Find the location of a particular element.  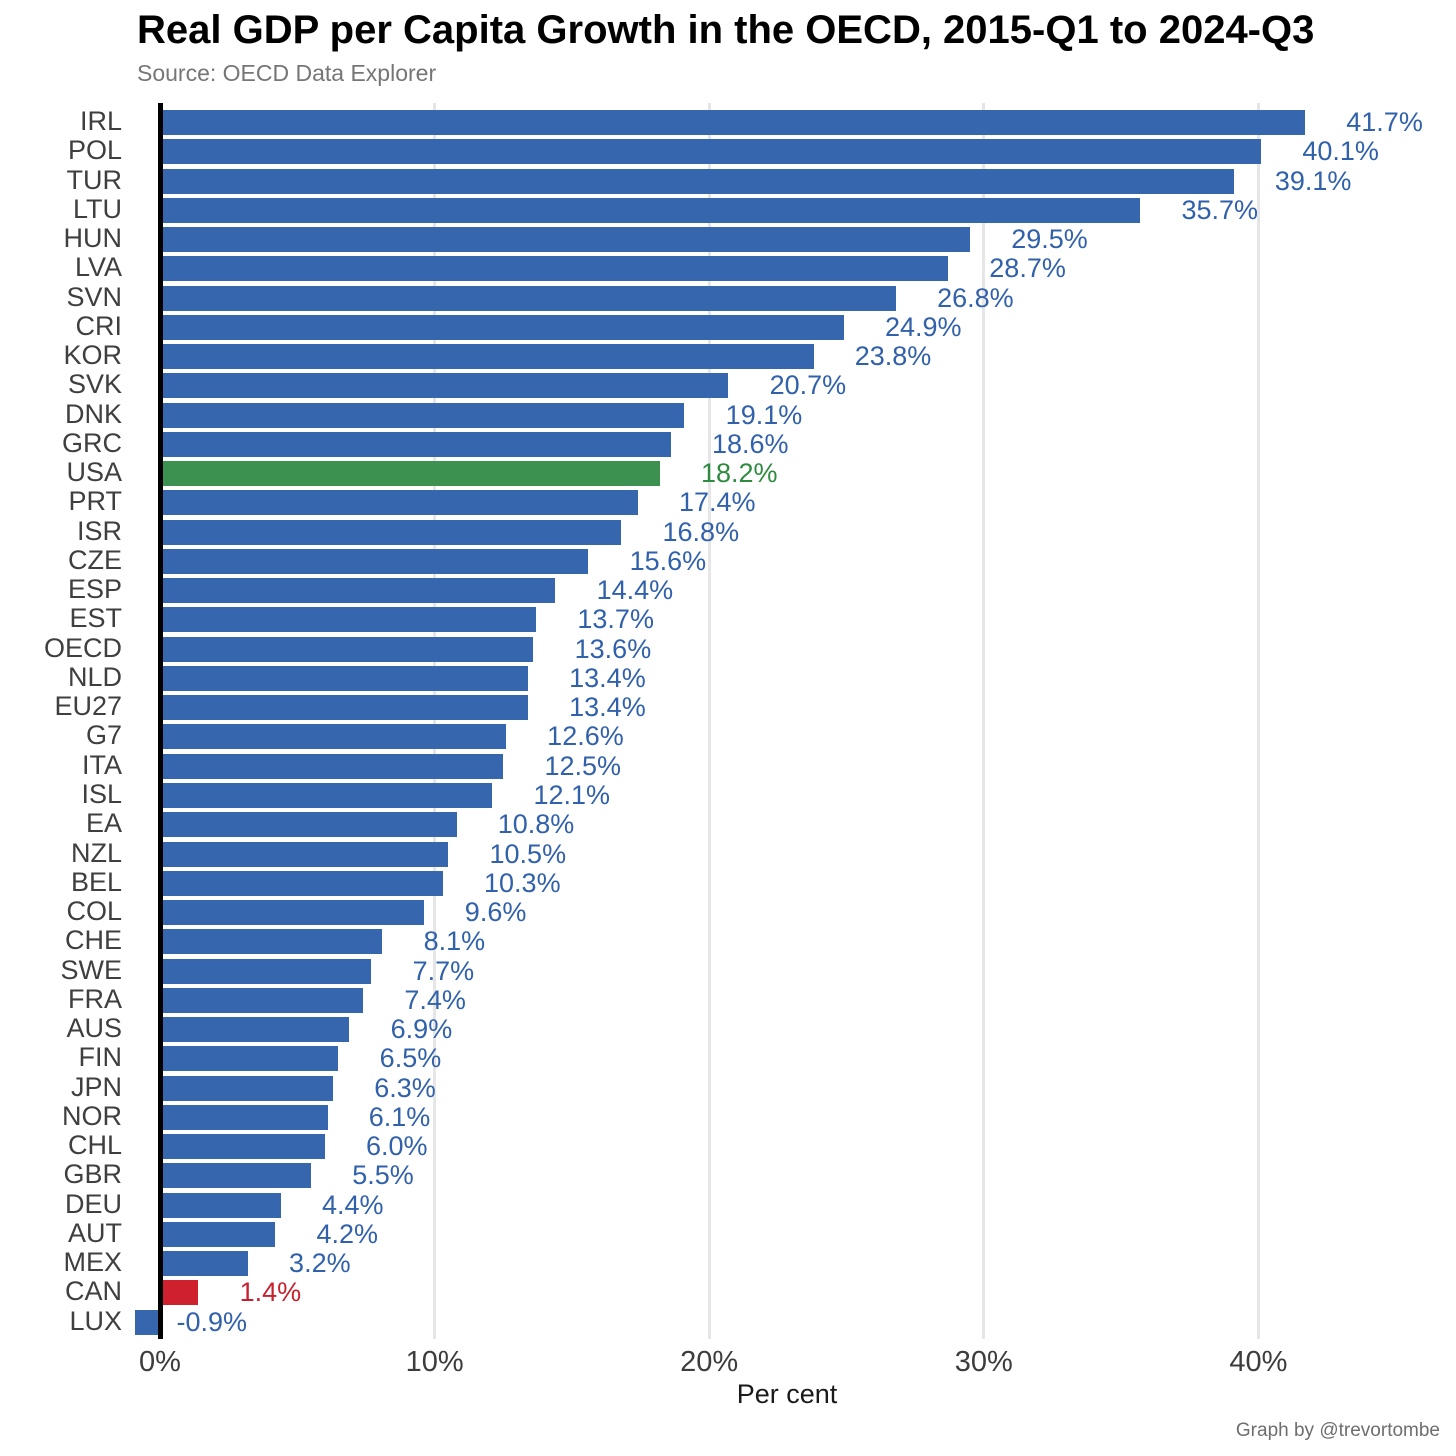

category-label-fra: FRA is located at coordinates (95, 998).